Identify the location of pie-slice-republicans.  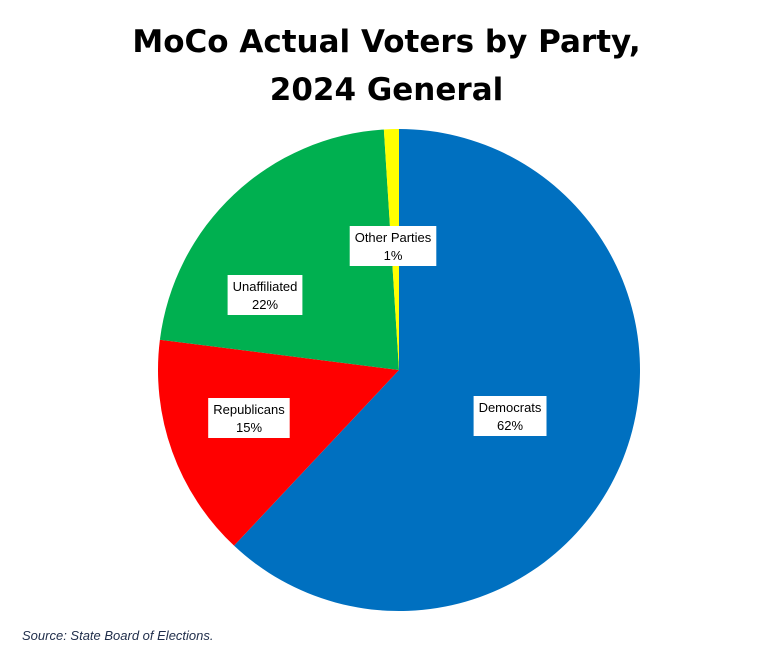
(278, 442).